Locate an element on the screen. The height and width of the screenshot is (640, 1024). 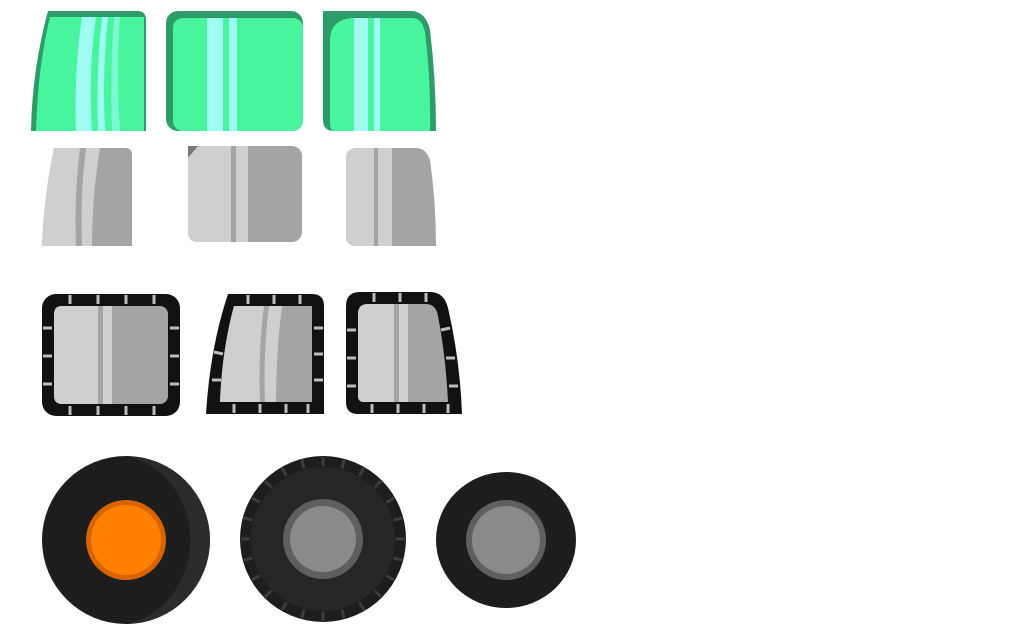
framed-window-side-icon is located at coordinates (111, 355).